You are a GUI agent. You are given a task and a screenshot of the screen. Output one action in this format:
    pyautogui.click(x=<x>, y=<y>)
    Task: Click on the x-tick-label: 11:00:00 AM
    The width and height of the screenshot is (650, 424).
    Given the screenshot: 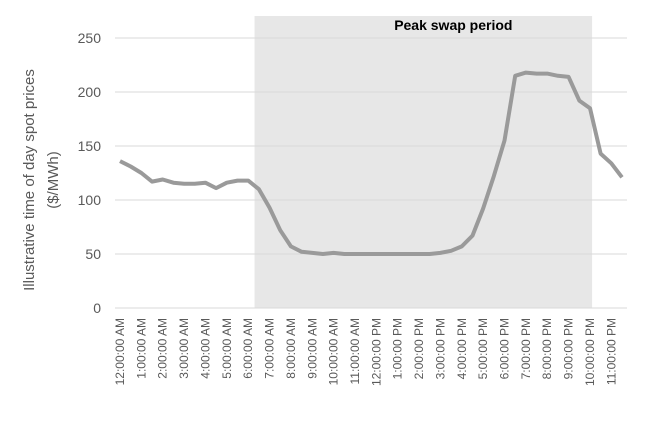 What is the action you would take?
    pyautogui.click(x=355, y=351)
    